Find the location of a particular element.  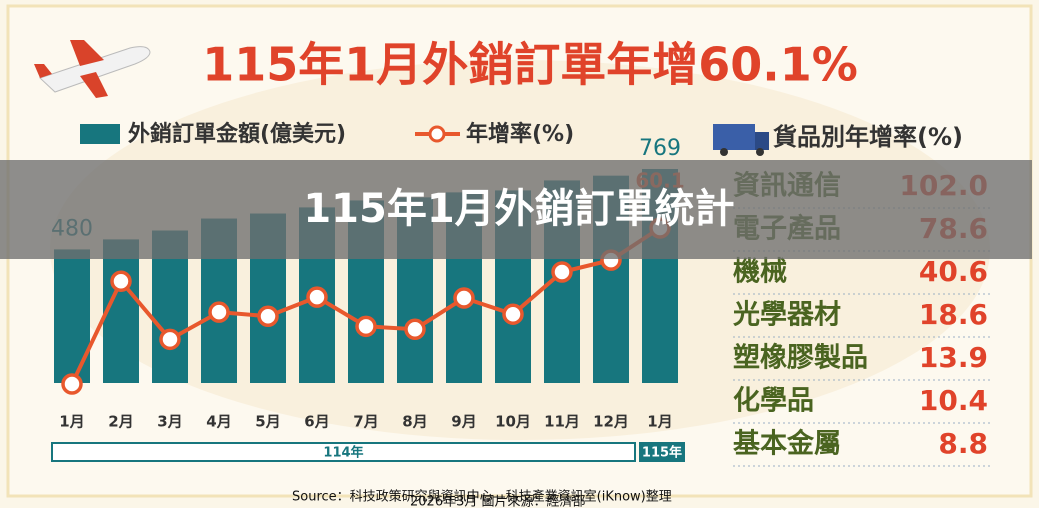

product-name: 化學品 is located at coordinates (773, 401).